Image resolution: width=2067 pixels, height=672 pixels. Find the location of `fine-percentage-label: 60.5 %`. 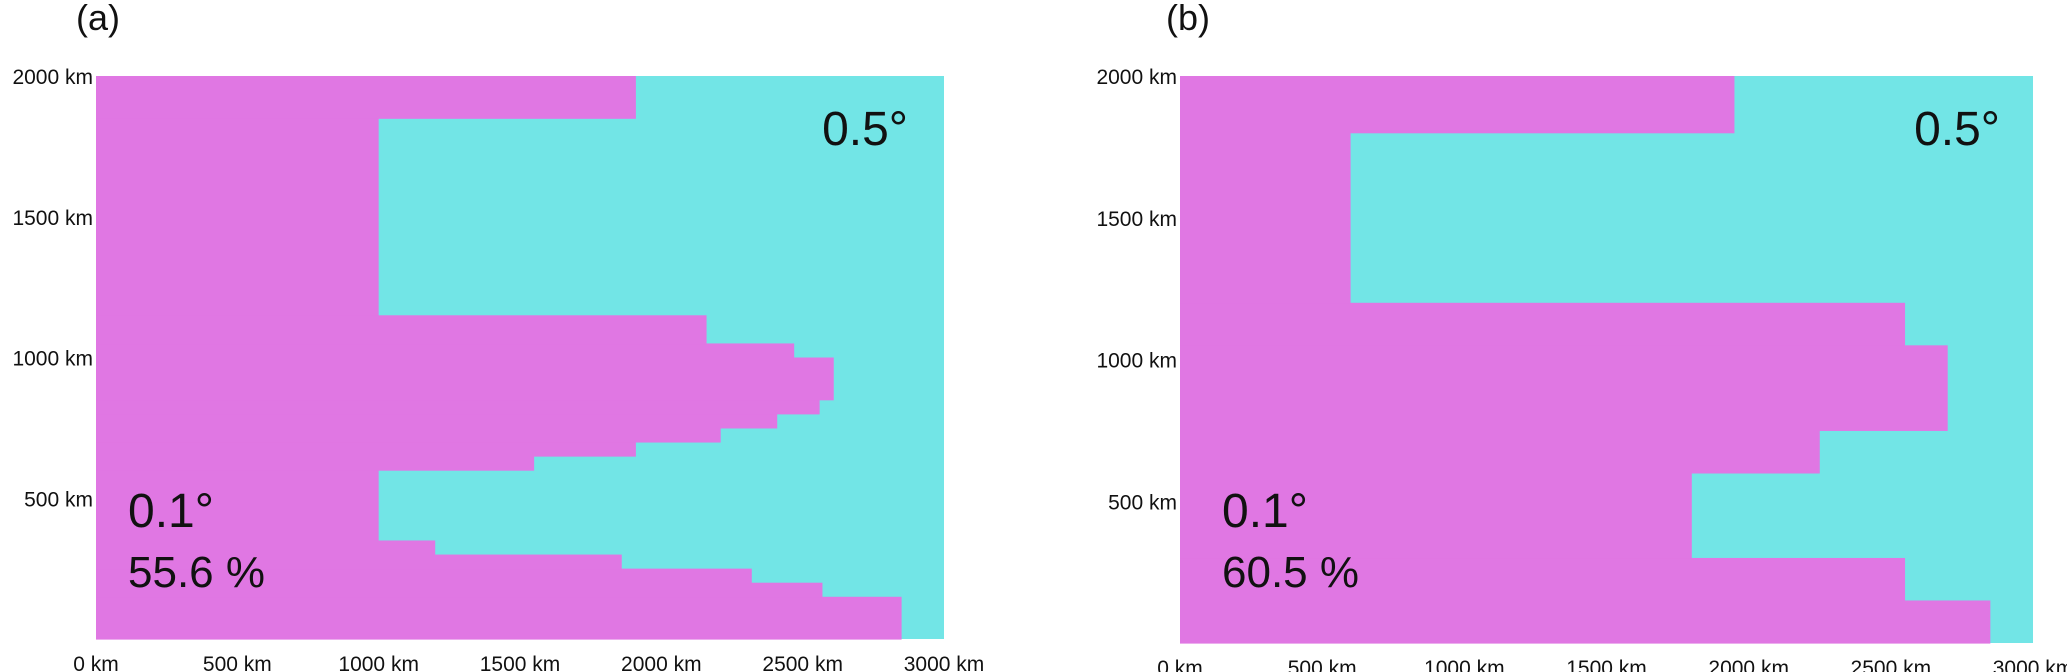

fine-percentage-label: 60.5 % is located at coordinates (1290, 572).